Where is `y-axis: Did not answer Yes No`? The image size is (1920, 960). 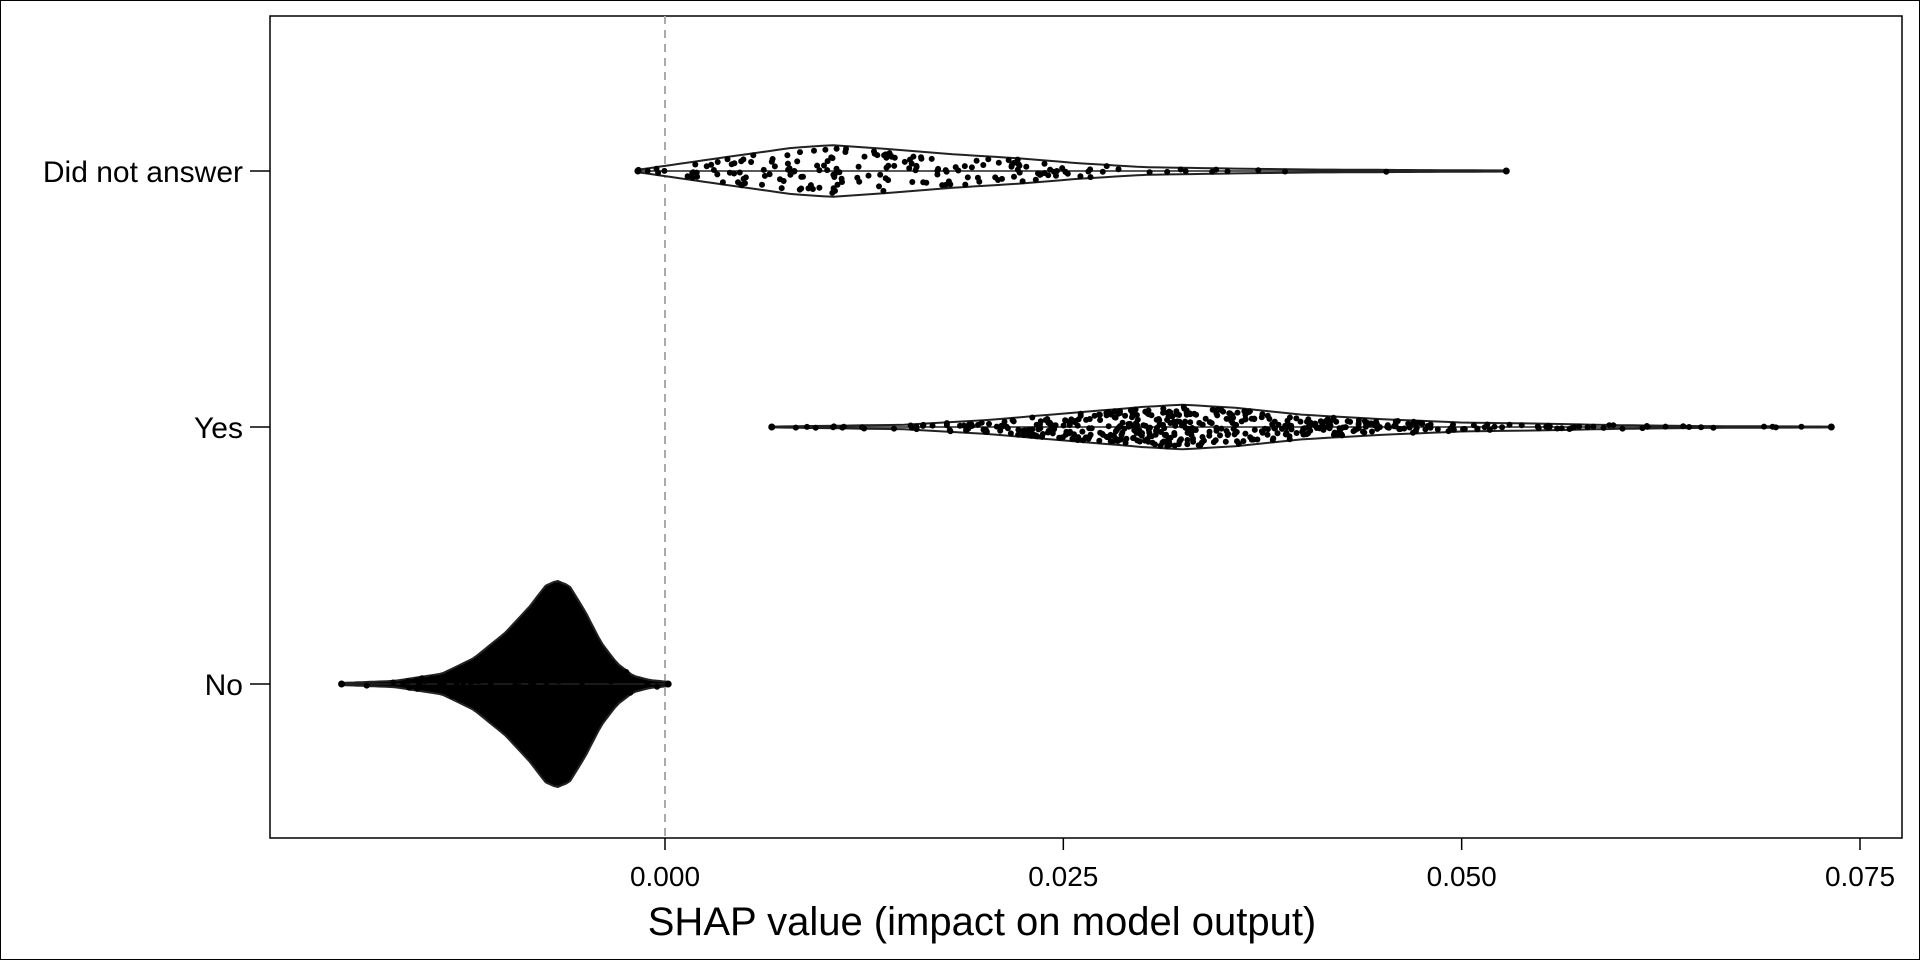
y-axis: Did not answer Yes No is located at coordinates (156, 429).